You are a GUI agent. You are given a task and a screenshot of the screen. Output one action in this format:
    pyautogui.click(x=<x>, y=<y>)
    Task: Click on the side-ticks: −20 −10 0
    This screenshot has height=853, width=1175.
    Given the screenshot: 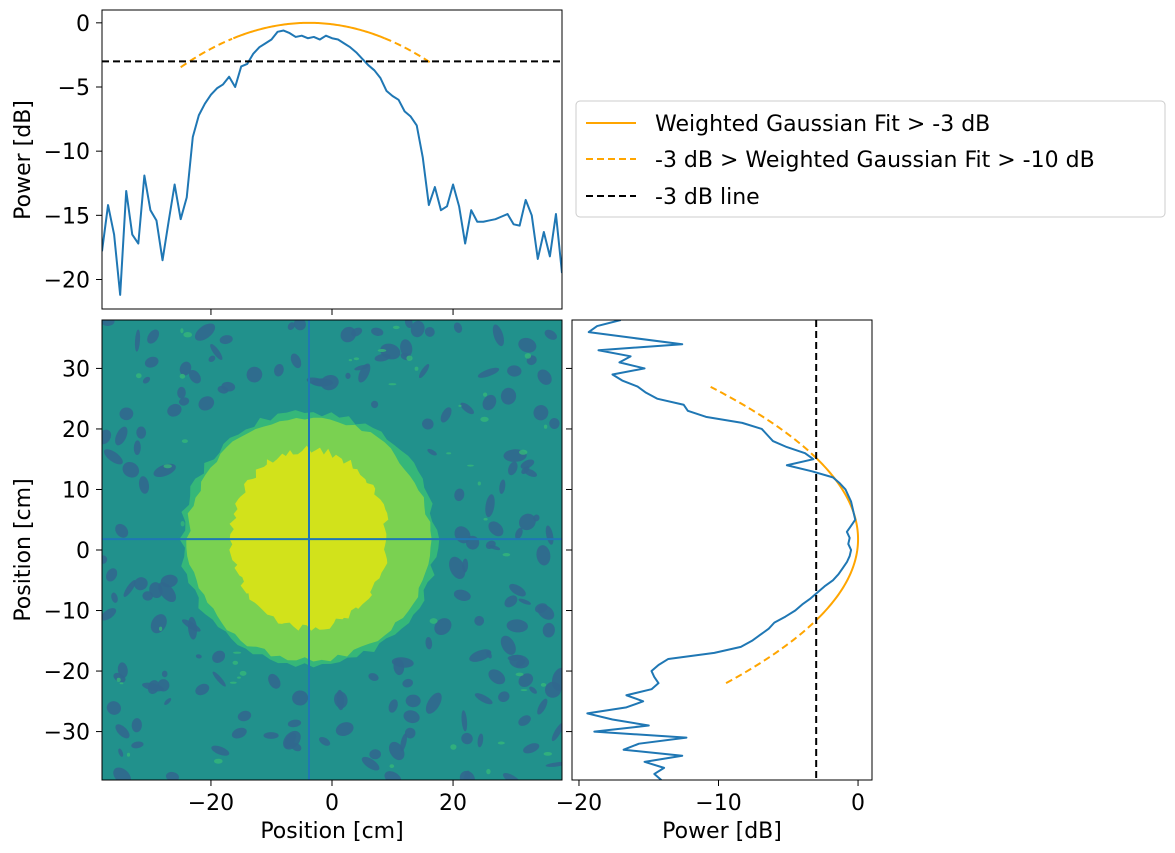 What is the action you would take?
    pyautogui.click(x=710, y=591)
    